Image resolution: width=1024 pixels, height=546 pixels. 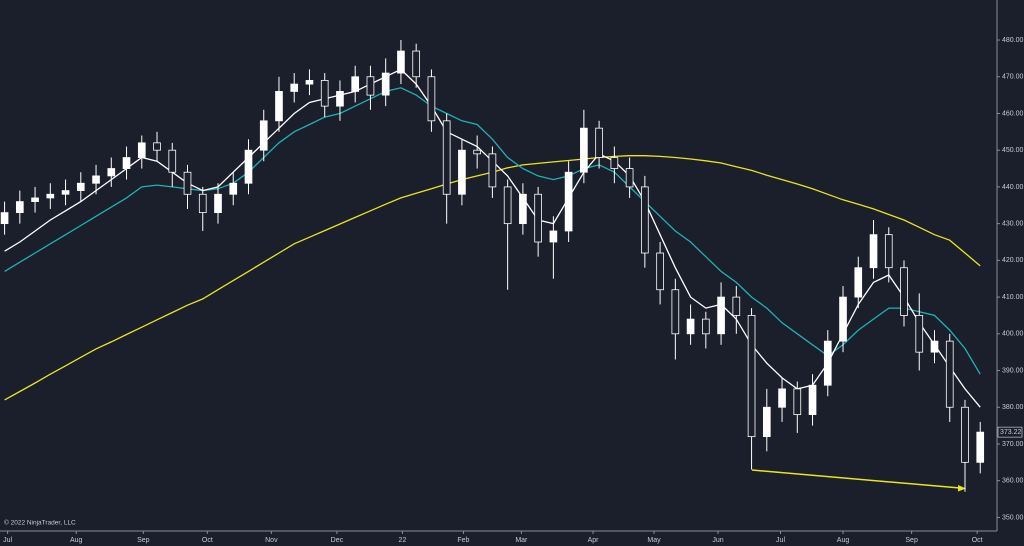 What do you see at coordinates (463, 540) in the screenshot?
I see `x-tick-label: Feb` at bounding box center [463, 540].